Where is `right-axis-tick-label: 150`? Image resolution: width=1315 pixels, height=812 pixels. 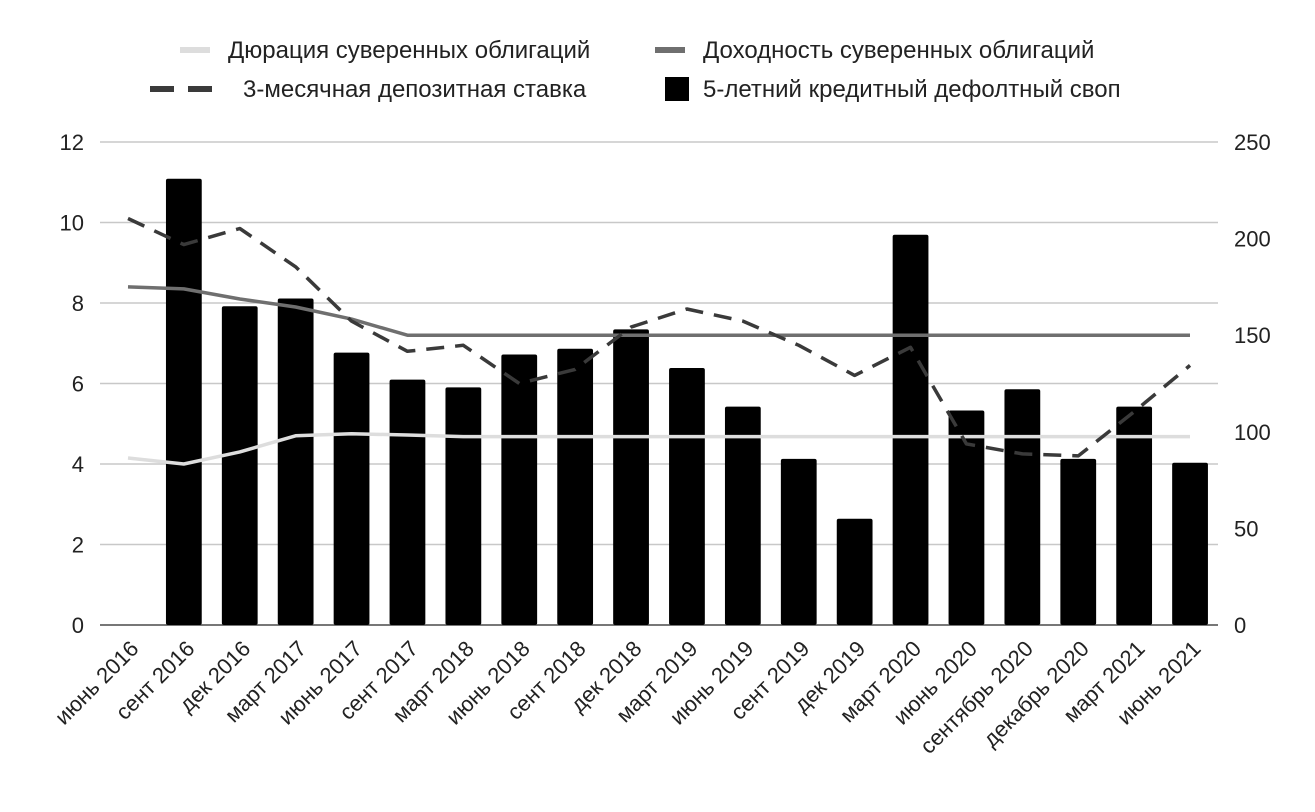
right-axis-tick-label: 150 is located at coordinates (1252, 335).